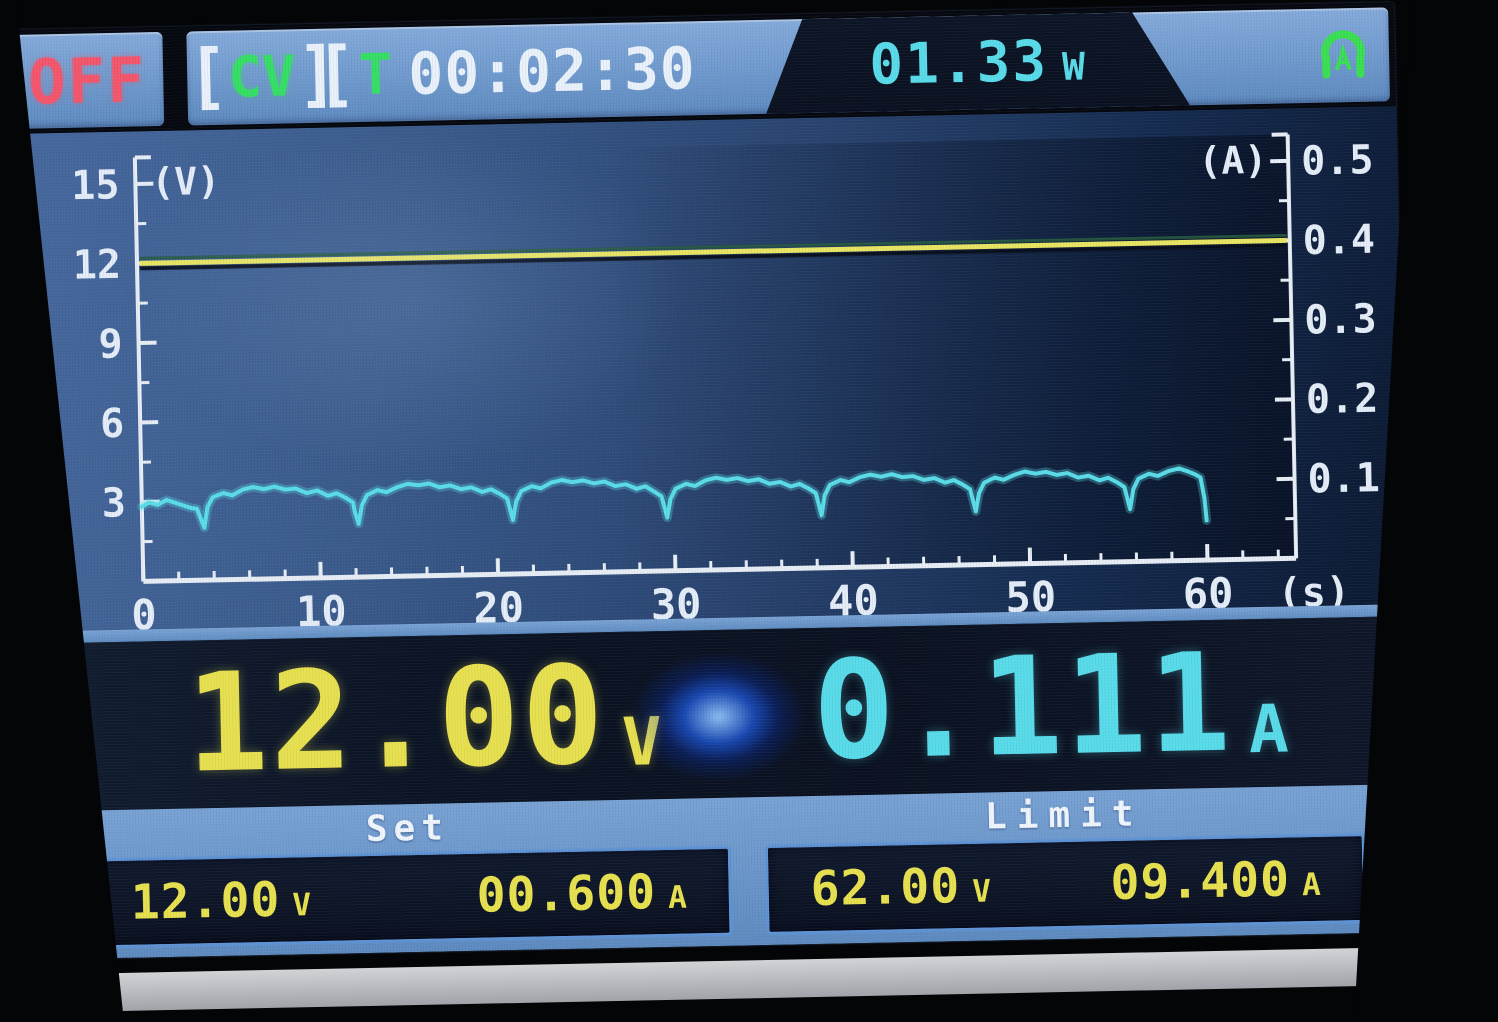  Describe the element at coordinates (112, 424) in the screenshot. I see `svg-text: 6` at that location.